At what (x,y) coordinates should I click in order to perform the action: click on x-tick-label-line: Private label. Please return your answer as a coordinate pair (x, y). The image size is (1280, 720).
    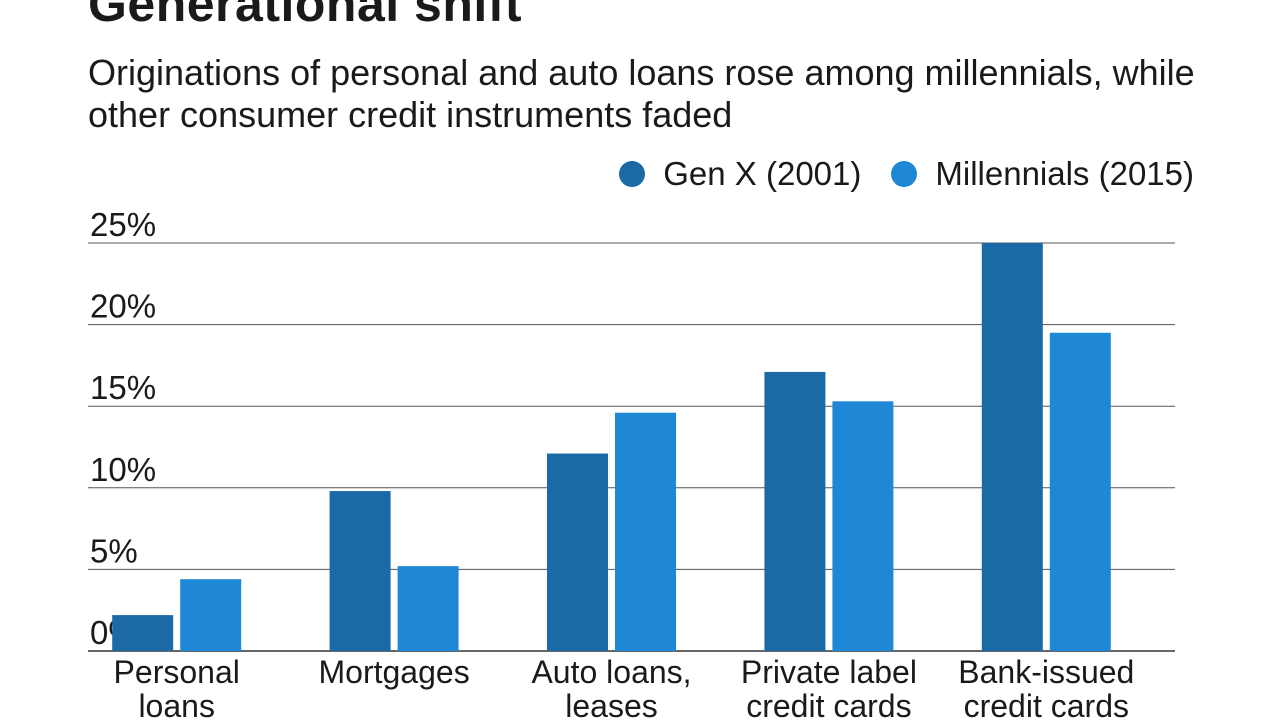
    Looking at the image, I should click on (829, 672).